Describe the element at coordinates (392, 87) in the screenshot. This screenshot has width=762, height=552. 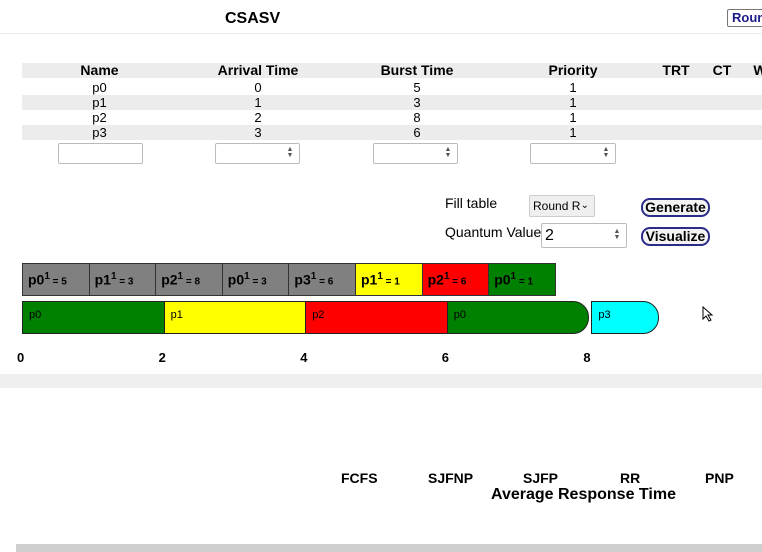
I see `table-row: p0 0 5 1` at that location.